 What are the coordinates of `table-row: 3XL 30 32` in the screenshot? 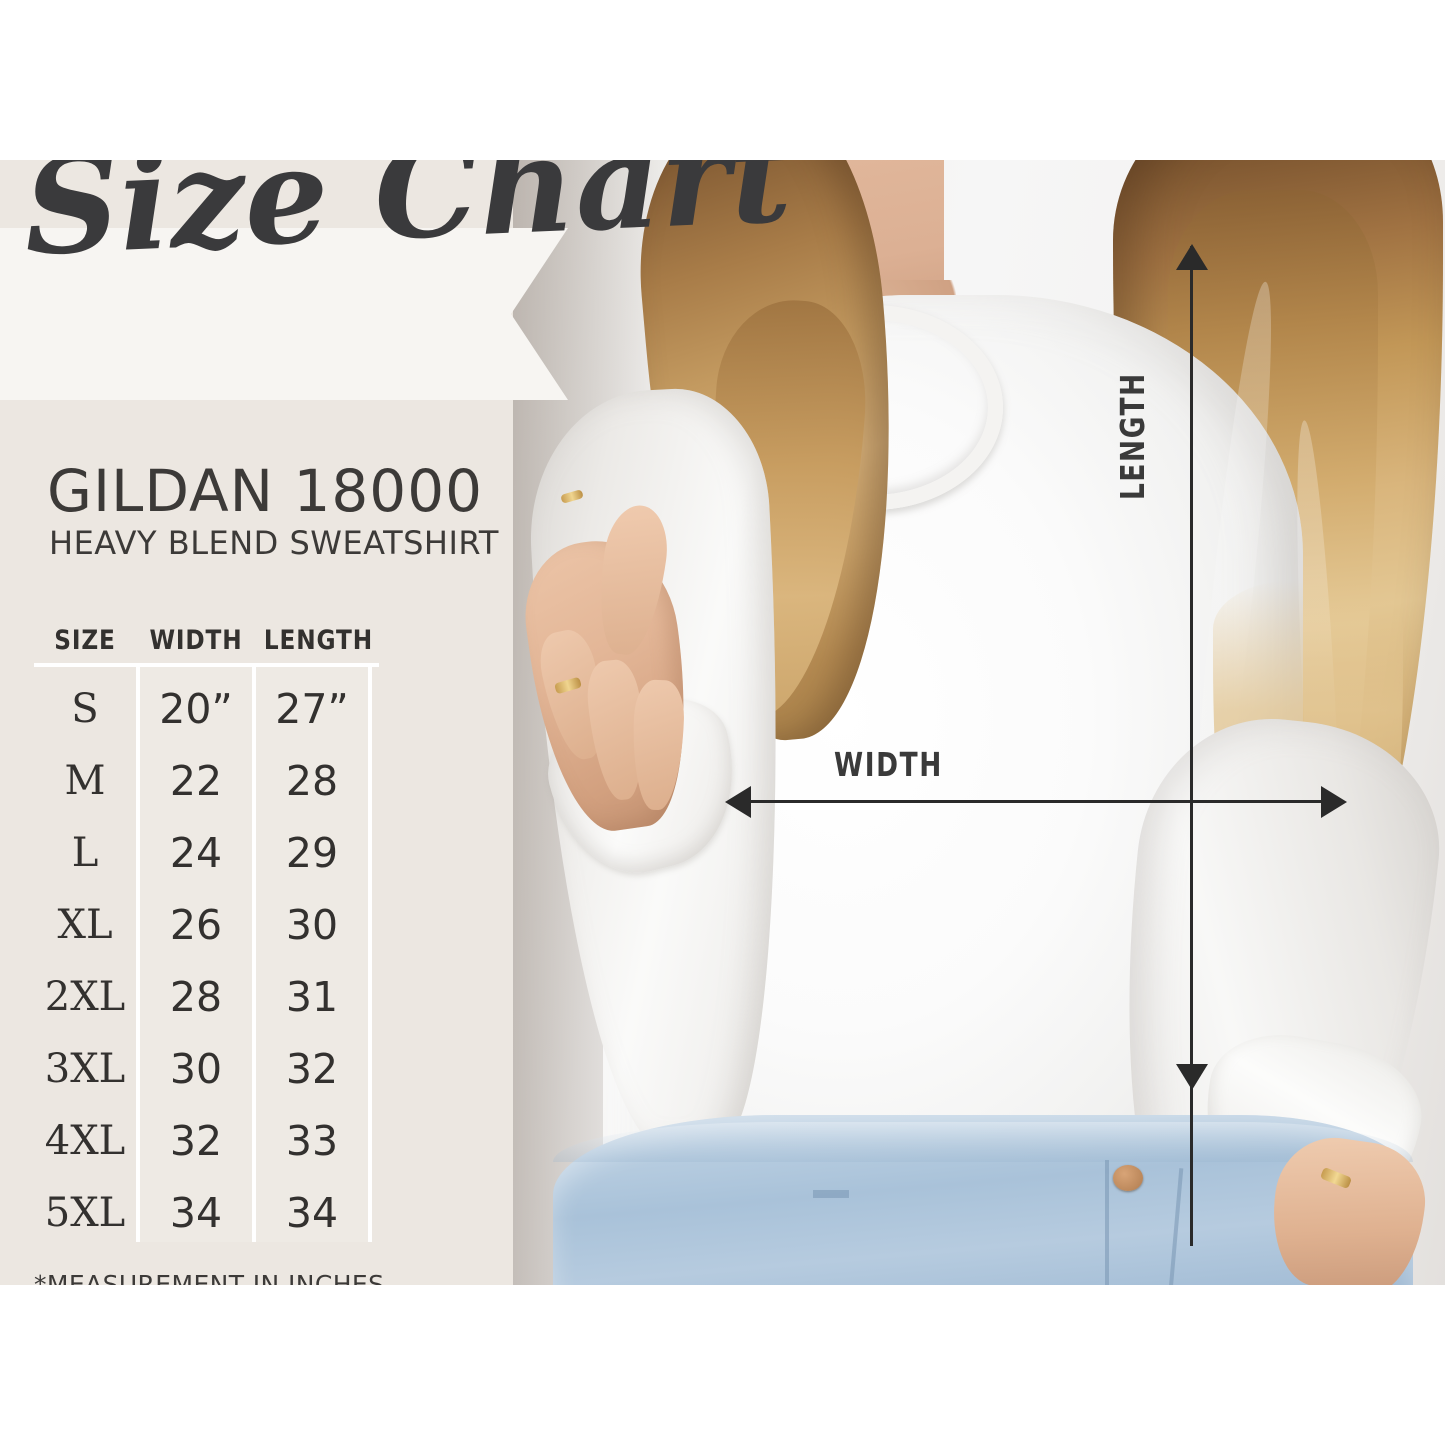 It's located at (206, 1069).